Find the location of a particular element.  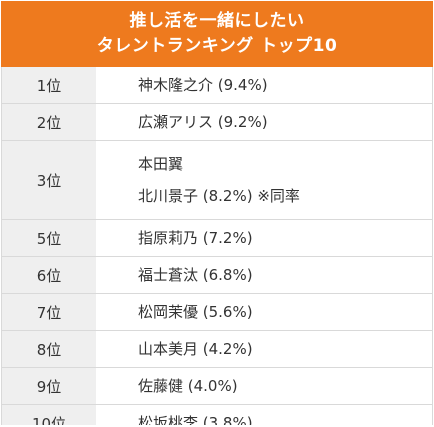

table-row: 1位 神木隆之介 (9.4%) is located at coordinates (217, 85).